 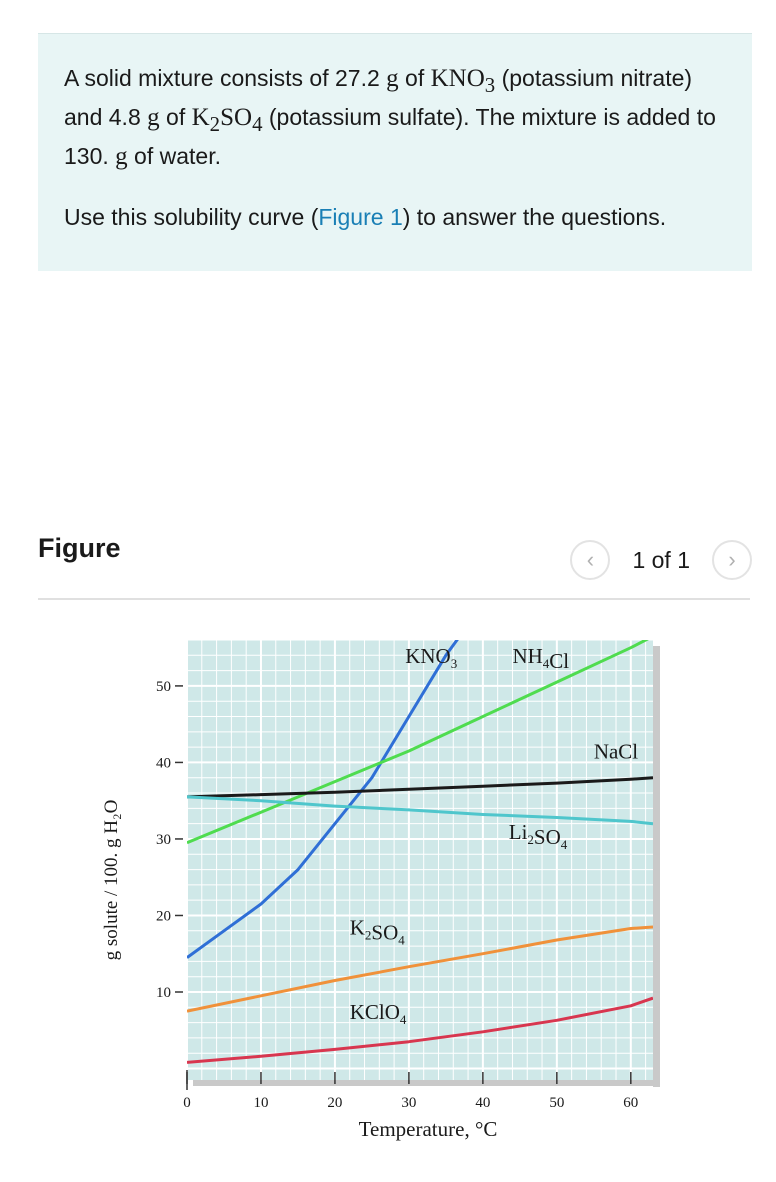 What do you see at coordinates (420, 810) in the screenshot?
I see `series-line-li2so4` at bounding box center [420, 810].